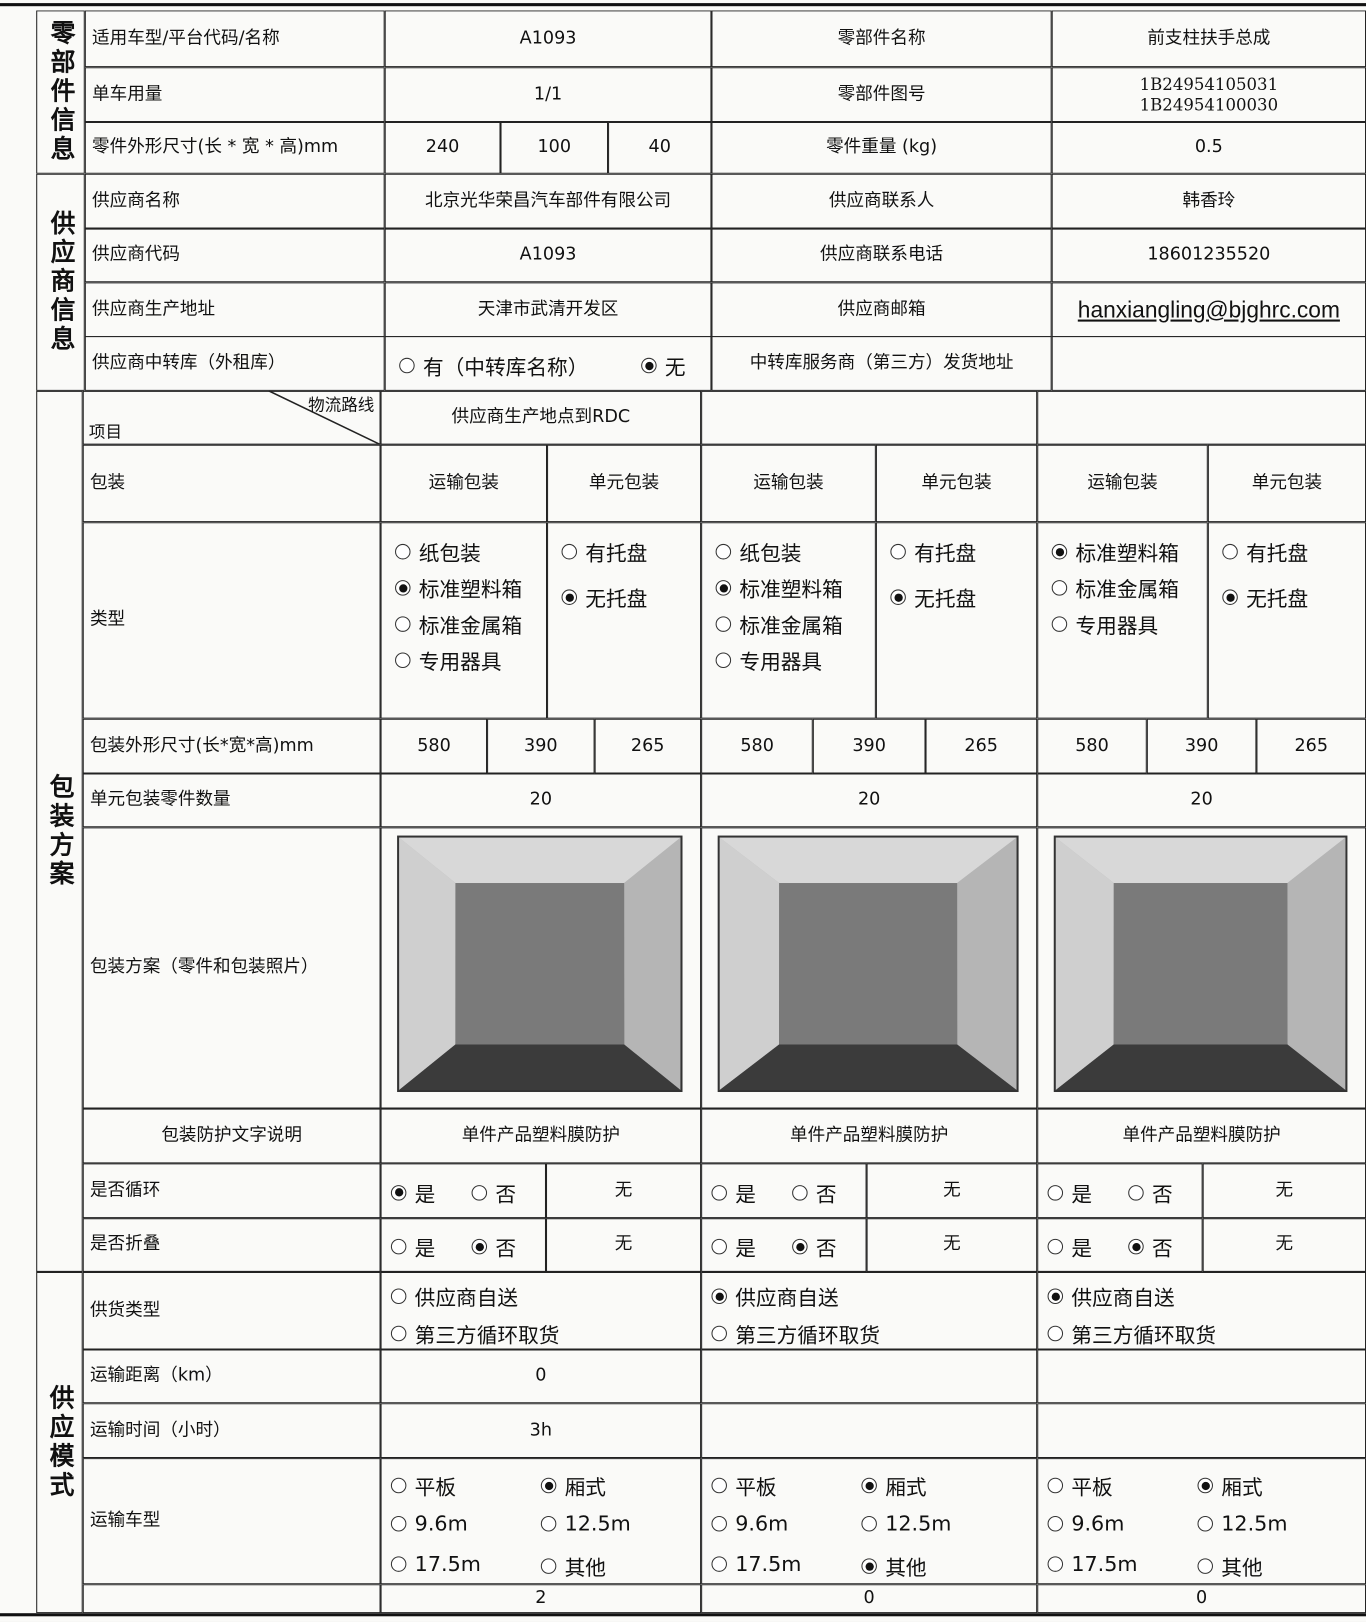 This screenshot has height=1622, width=1366. I want to click on field-label: 供应商生产地址, so click(235, 309).